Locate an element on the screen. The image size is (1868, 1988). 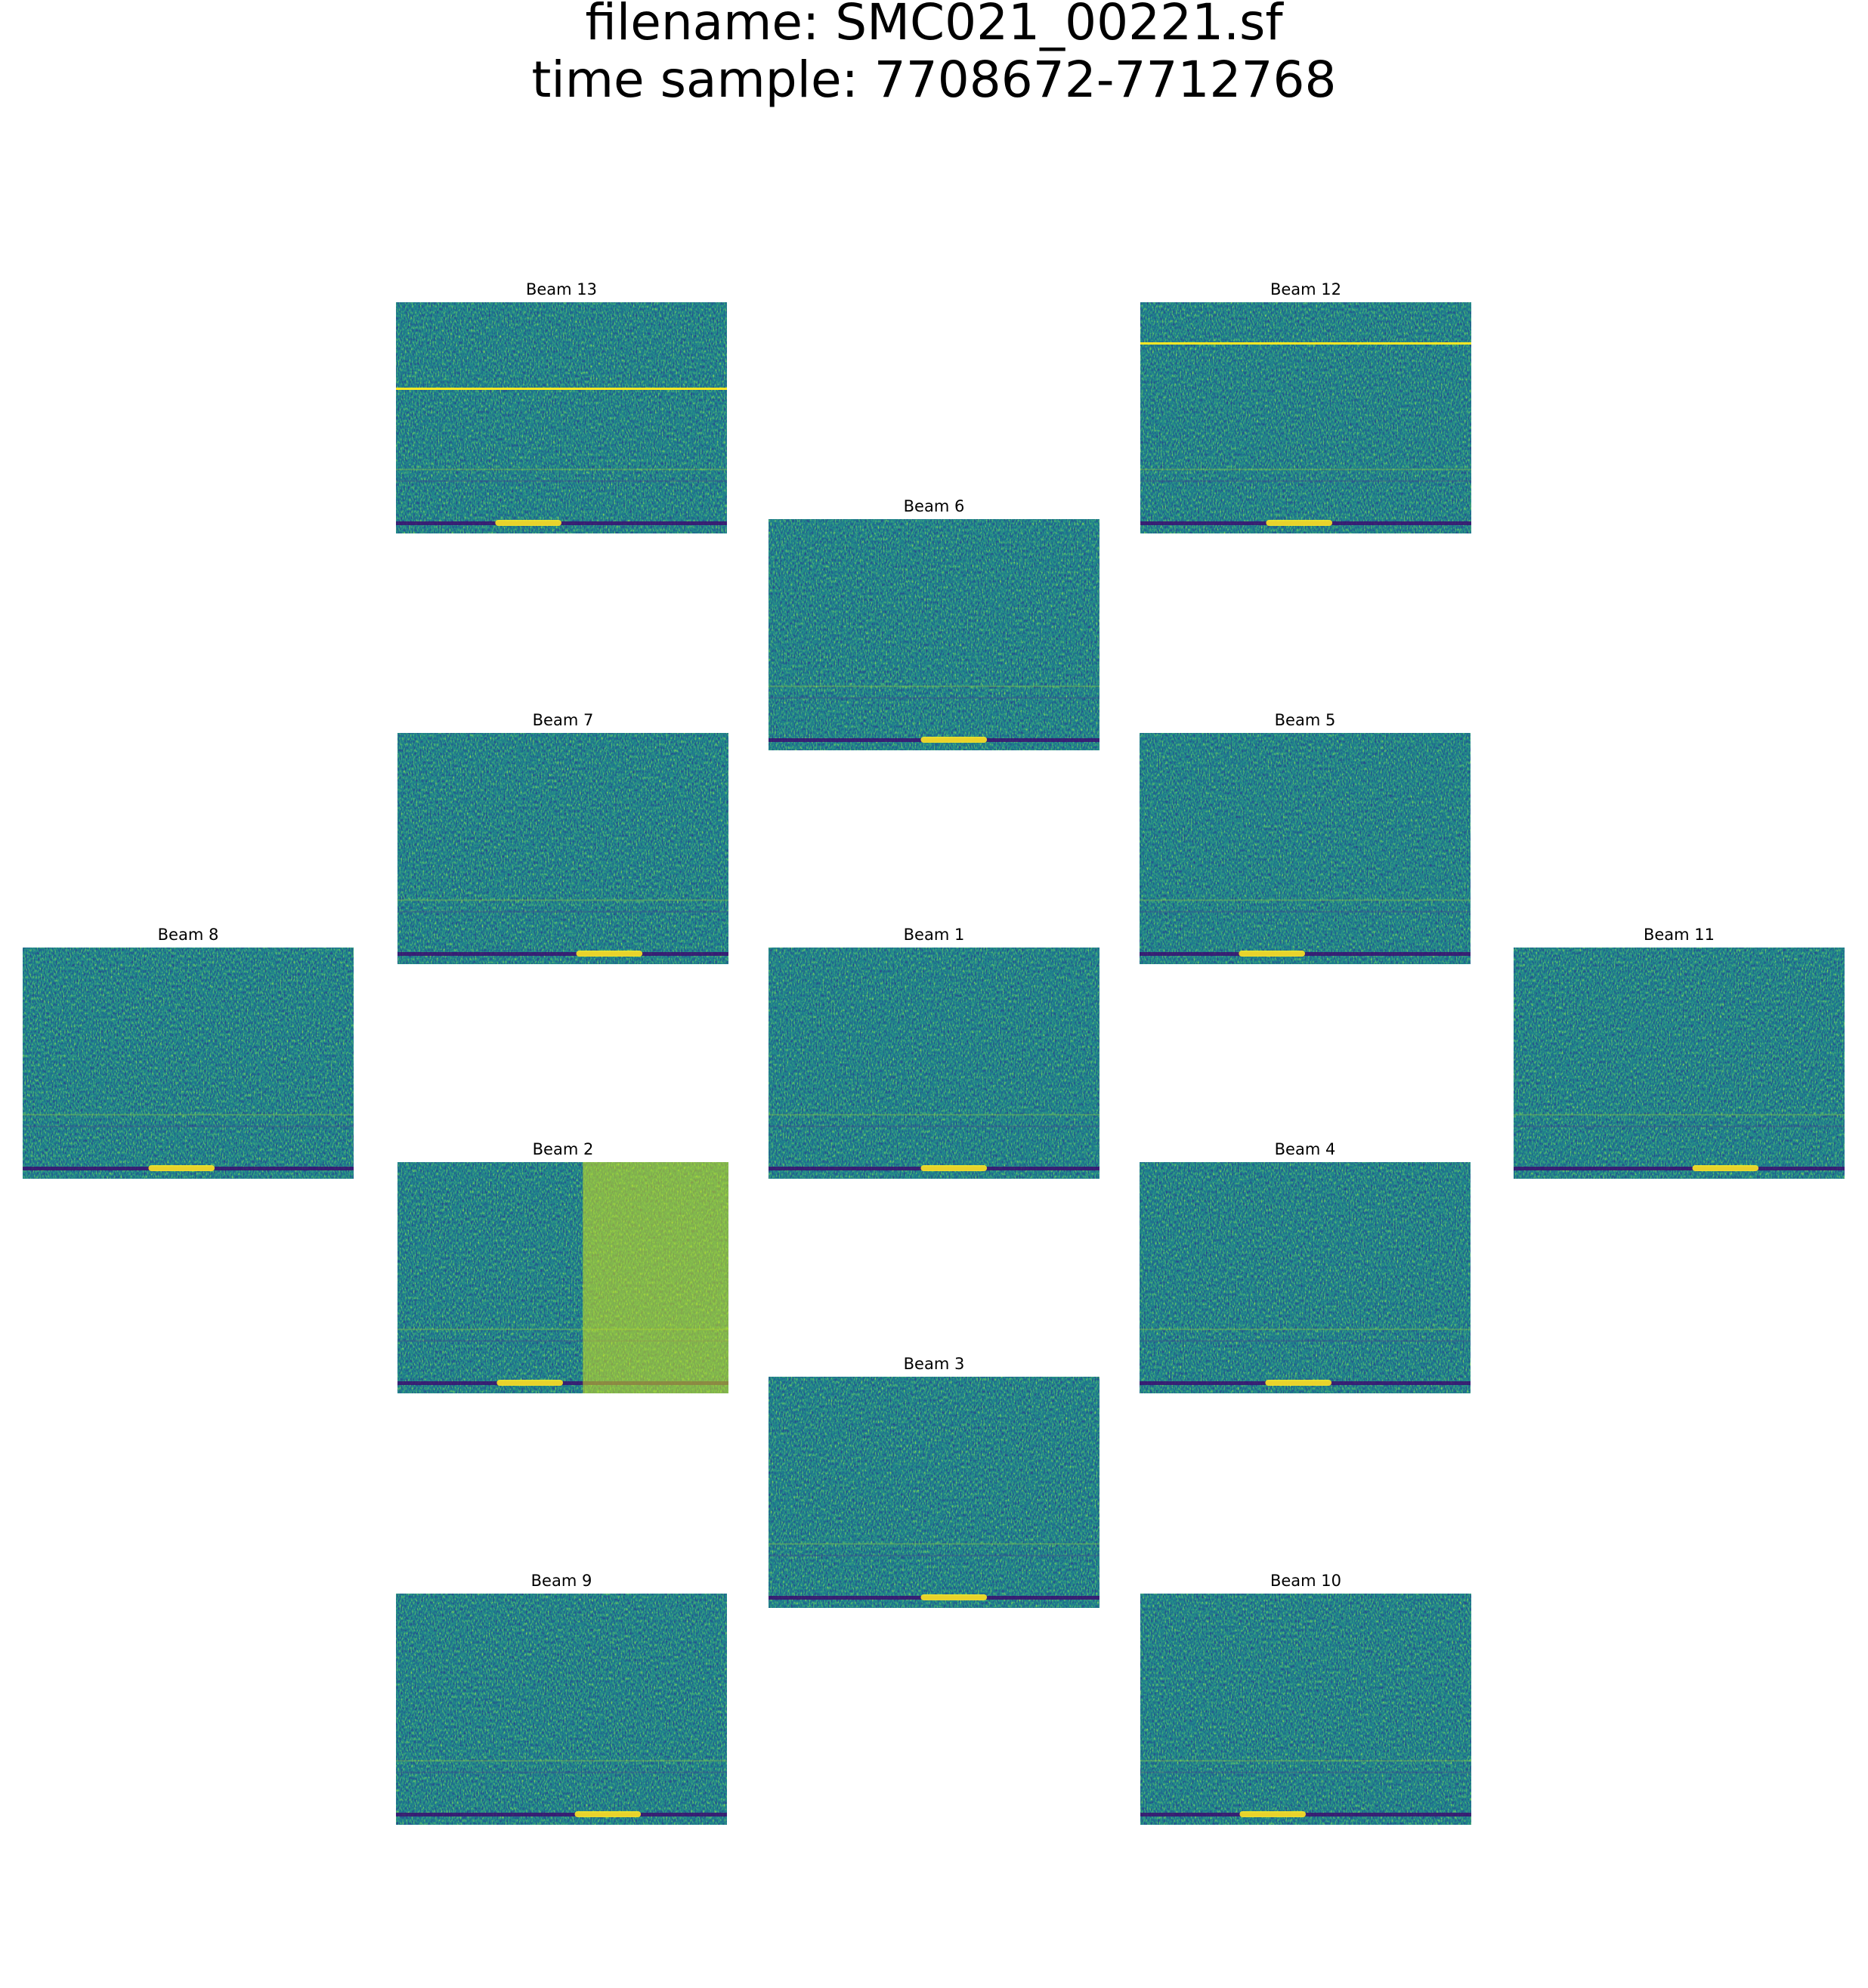
panel-title: Beam 4 is located at coordinates (1305, 1149).